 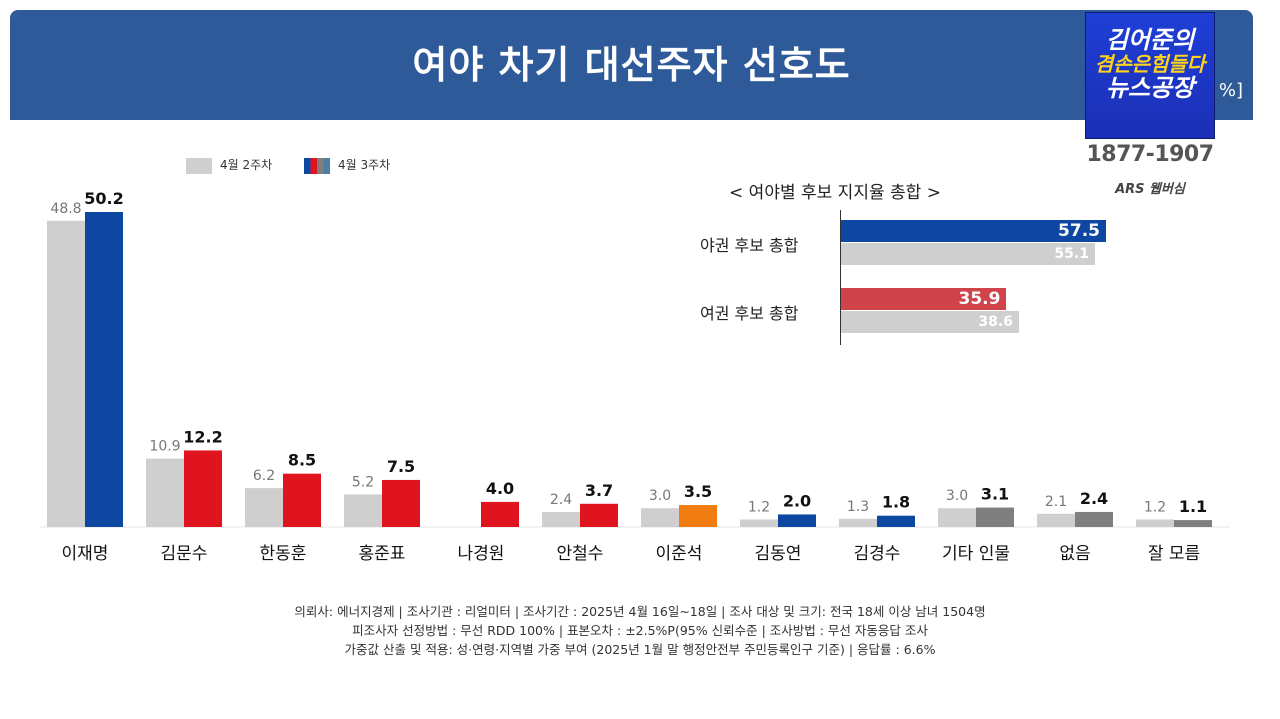 I want to click on label-prev-5: 2.4, so click(x=561, y=500).